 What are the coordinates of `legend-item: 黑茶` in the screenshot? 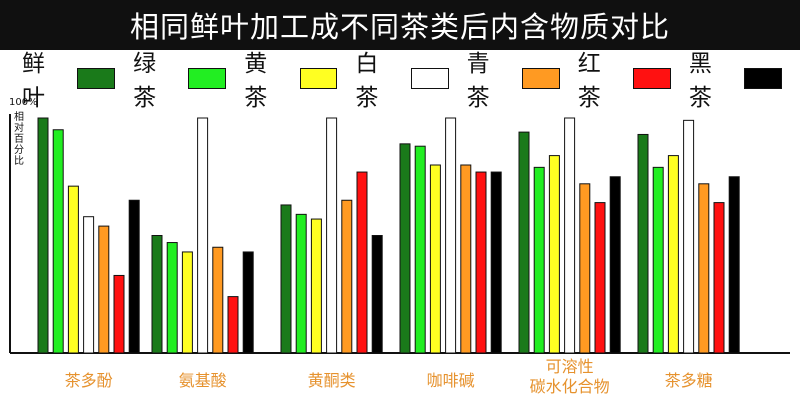 It's located at (735, 78).